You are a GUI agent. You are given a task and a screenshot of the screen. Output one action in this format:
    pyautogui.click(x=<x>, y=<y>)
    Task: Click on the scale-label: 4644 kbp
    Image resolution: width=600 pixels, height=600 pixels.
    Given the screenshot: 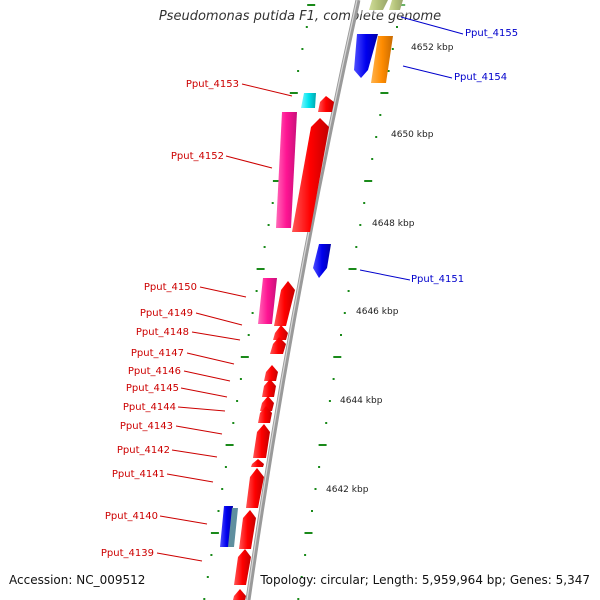 What is the action you would take?
    pyautogui.click(x=361, y=401)
    